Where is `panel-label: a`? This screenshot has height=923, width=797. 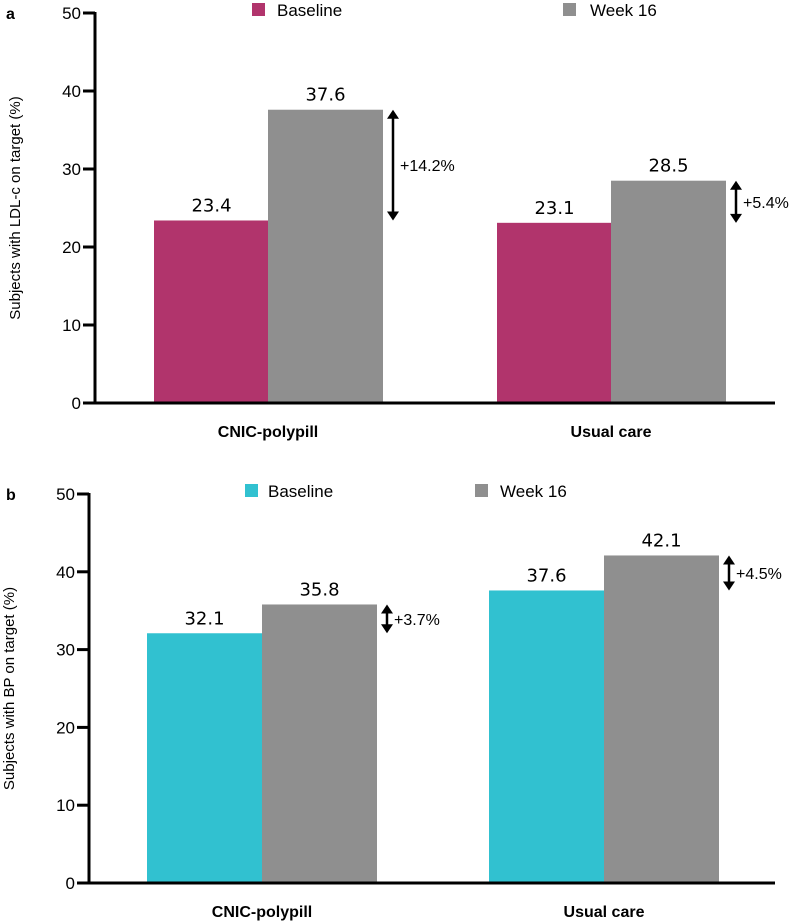
panel-label: a is located at coordinates (10, 14).